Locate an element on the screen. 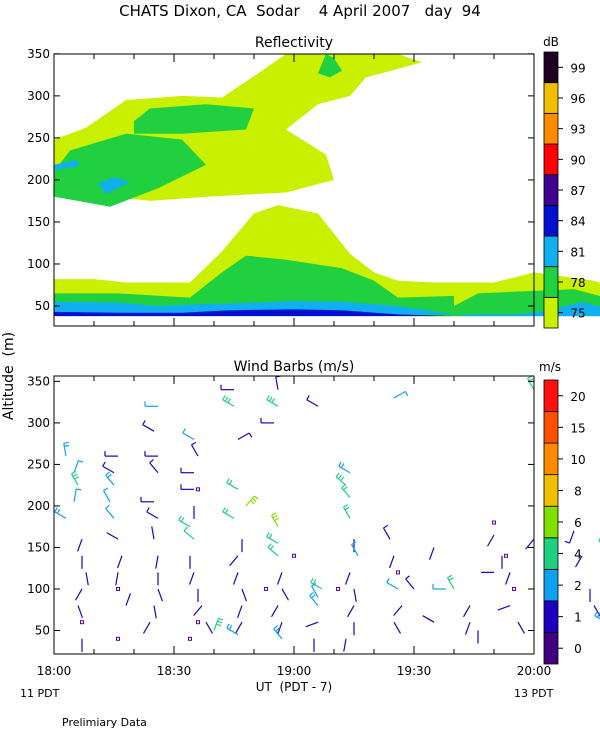  x-tick-label-1: 18:30 is located at coordinates (174, 671).